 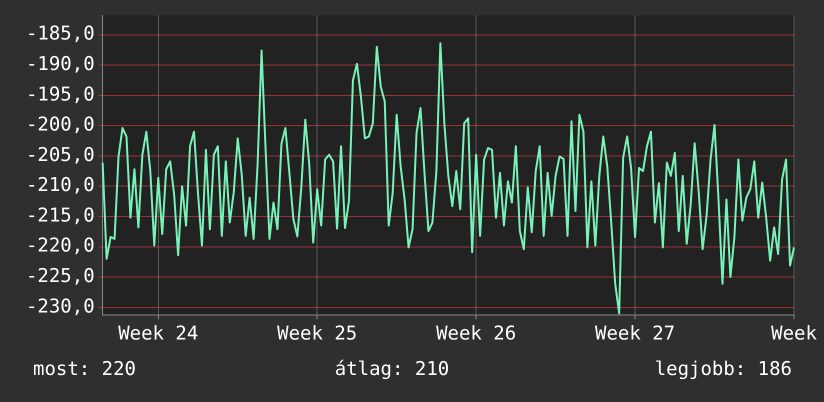 I want to click on x-tick-label: Week 27, so click(x=635, y=333).